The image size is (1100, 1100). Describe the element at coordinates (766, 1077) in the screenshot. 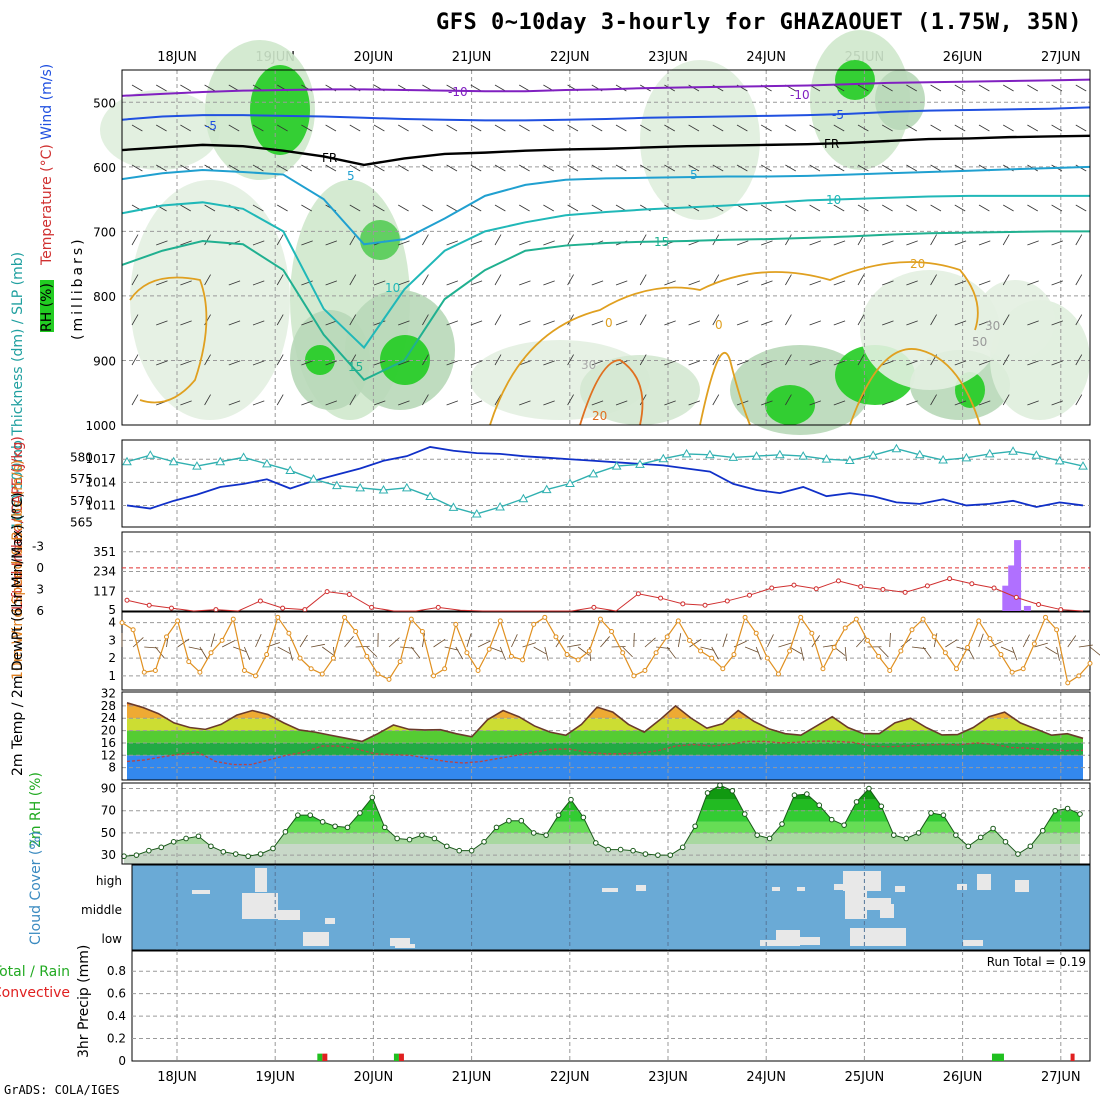

I see `date-label-bottom: 24JUN` at that location.